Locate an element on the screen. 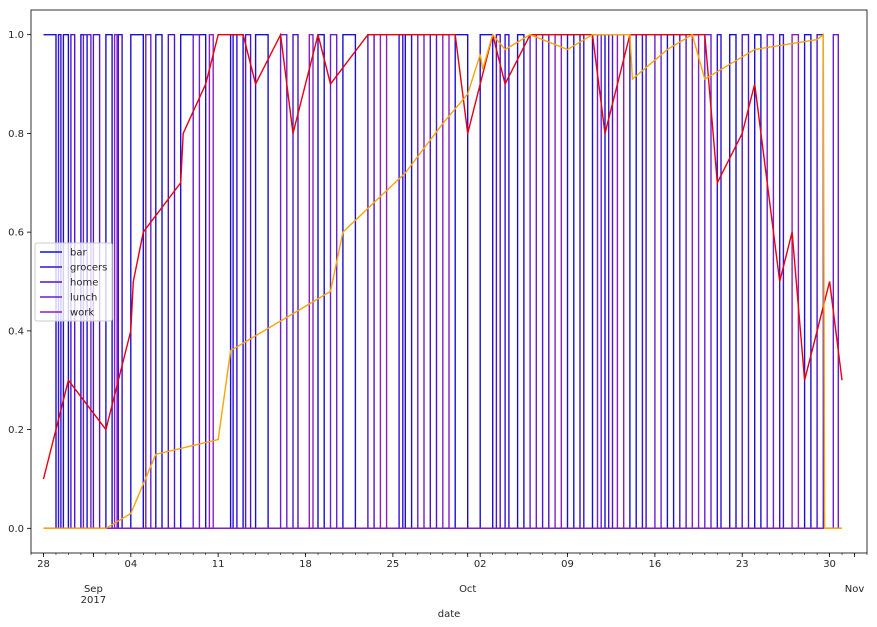 The height and width of the screenshot is (627, 877). y-tick-label: 0.6 is located at coordinates (16, 233).